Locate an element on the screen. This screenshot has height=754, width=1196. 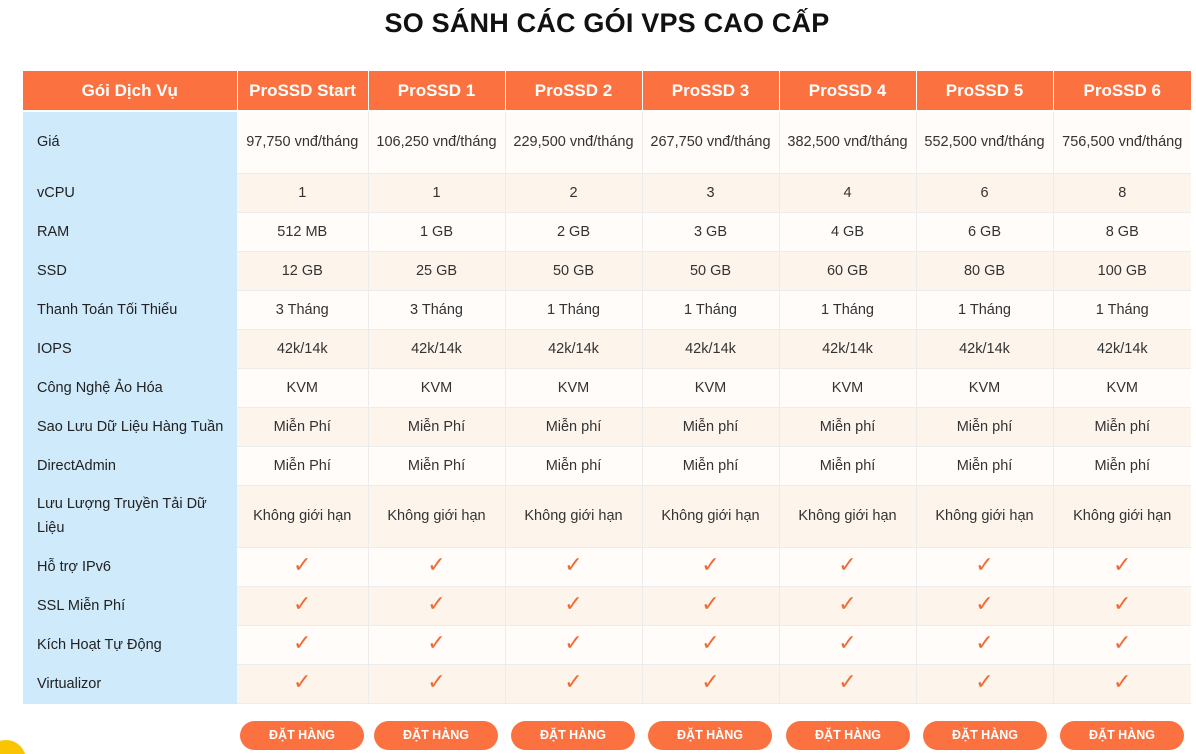
table-cell: 8 GB is located at coordinates (1122, 232).